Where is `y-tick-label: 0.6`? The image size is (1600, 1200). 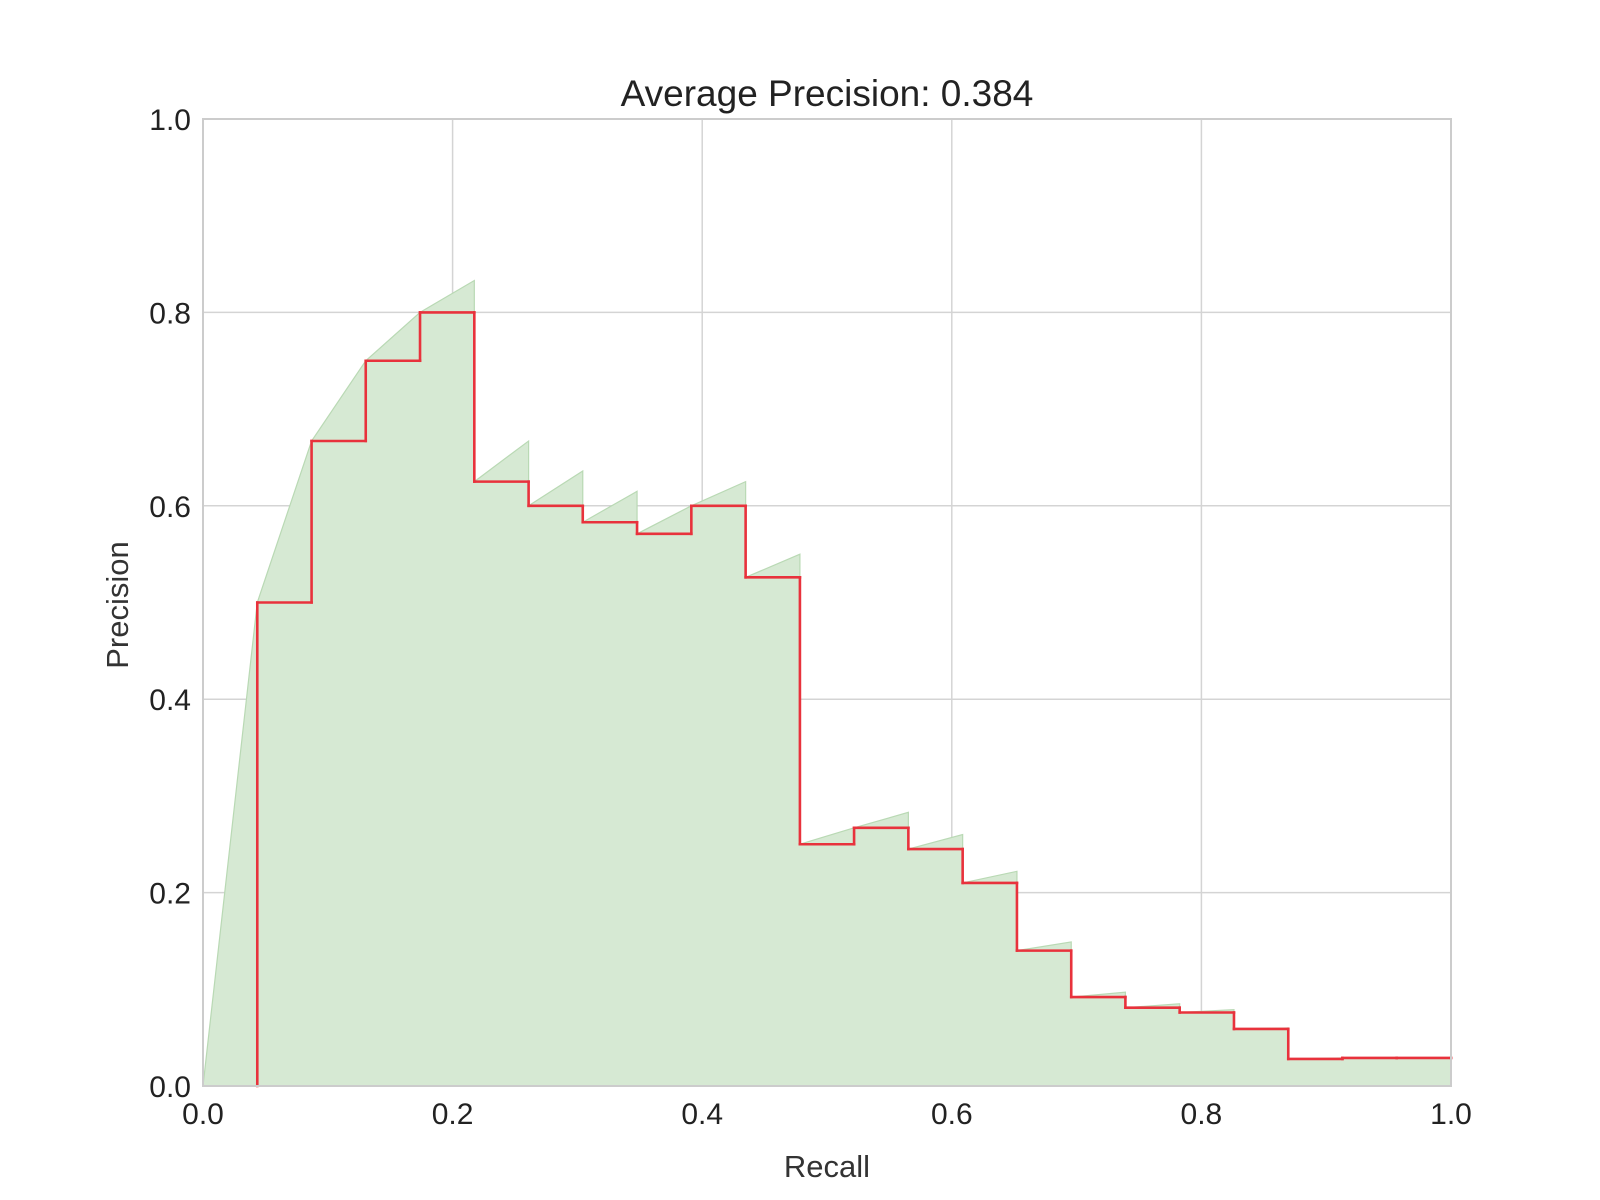 y-tick-label: 0.6 is located at coordinates (170, 507).